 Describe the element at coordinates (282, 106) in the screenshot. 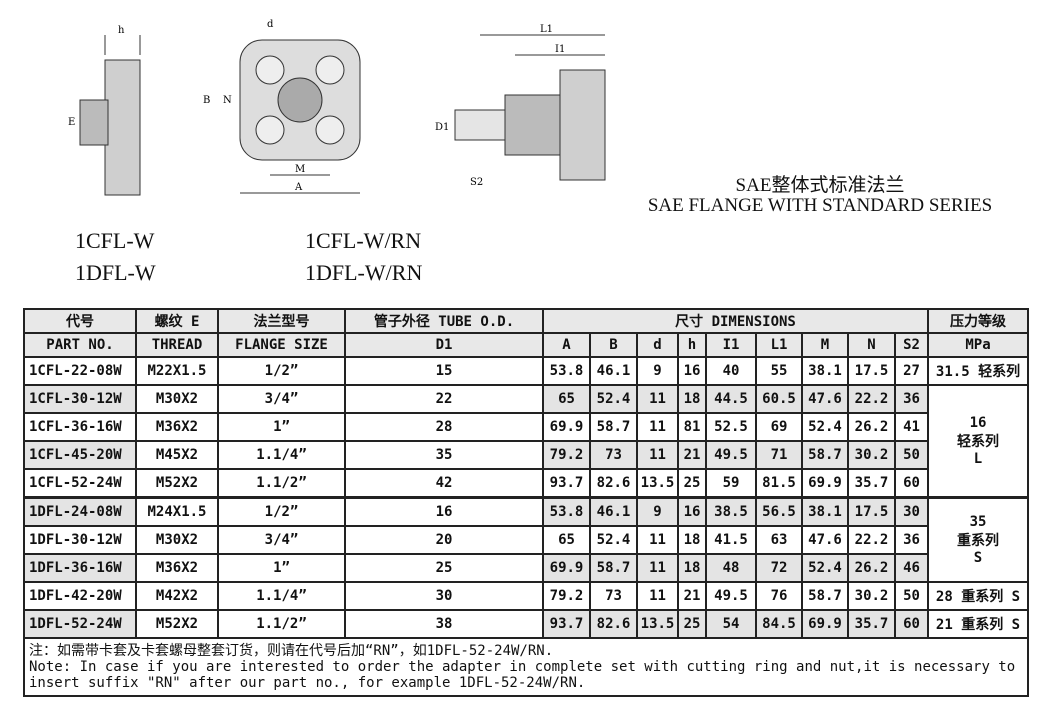

I see `flange-front-view-drawing: A M B N d` at that location.